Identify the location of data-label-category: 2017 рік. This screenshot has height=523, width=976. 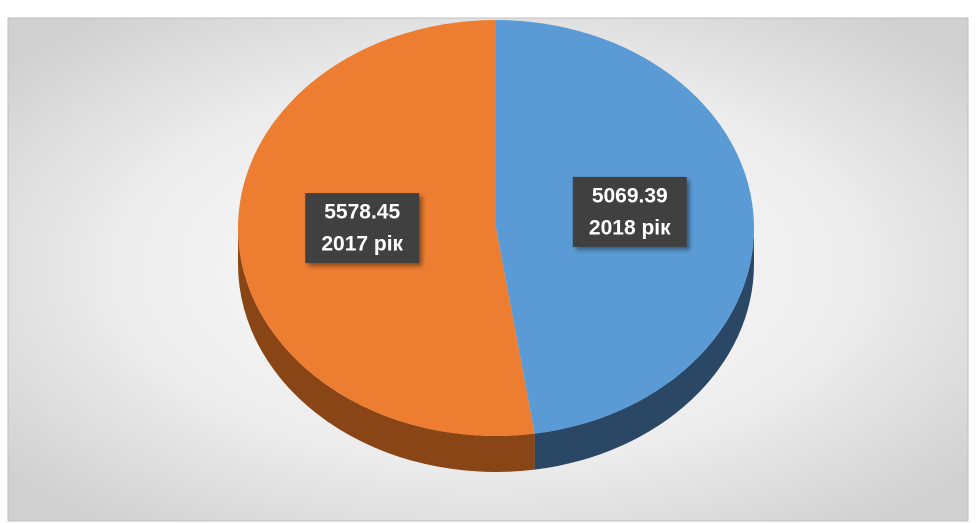
(362, 244).